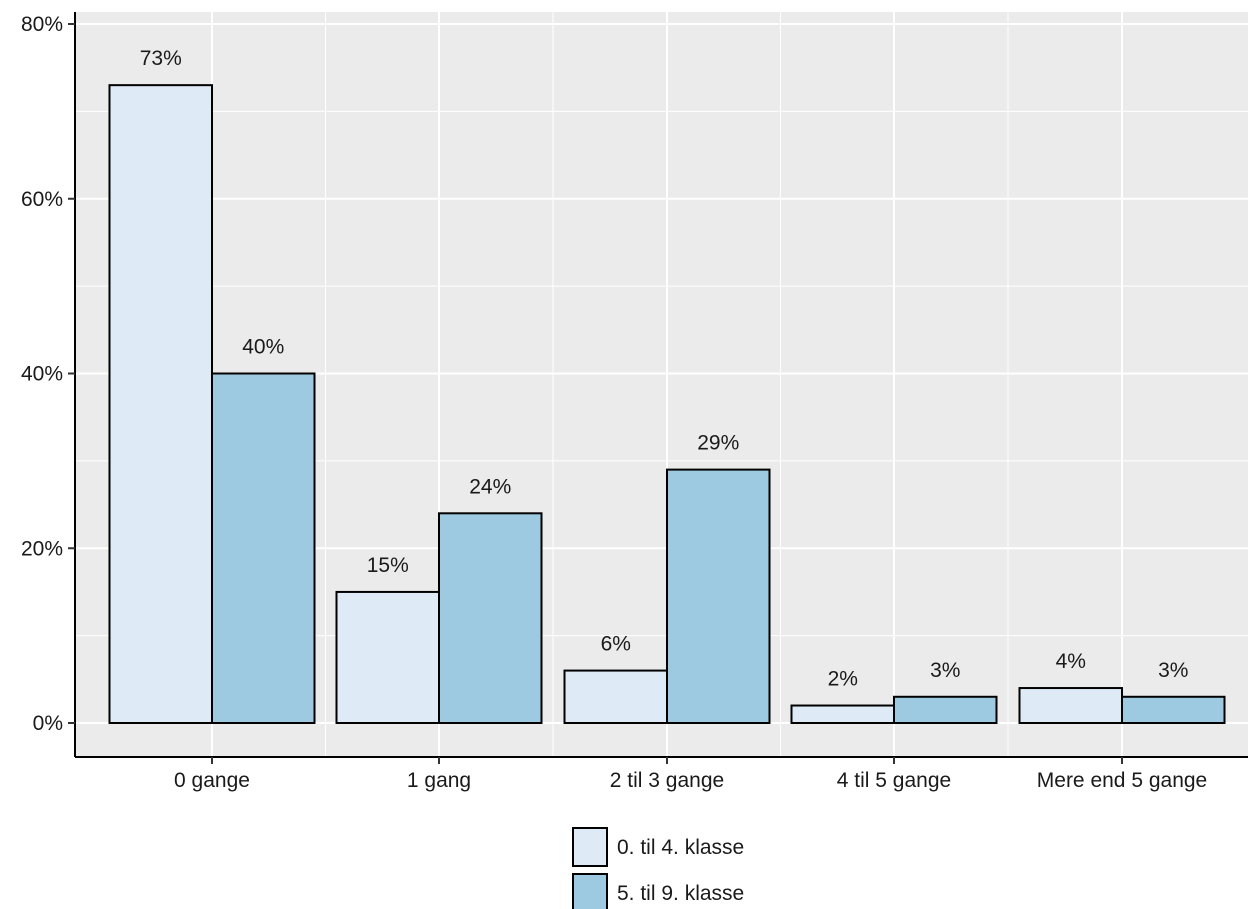  Describe the element at coordinates (1071, 661) in the screenshot. I see `data-label: 4%` at that location.